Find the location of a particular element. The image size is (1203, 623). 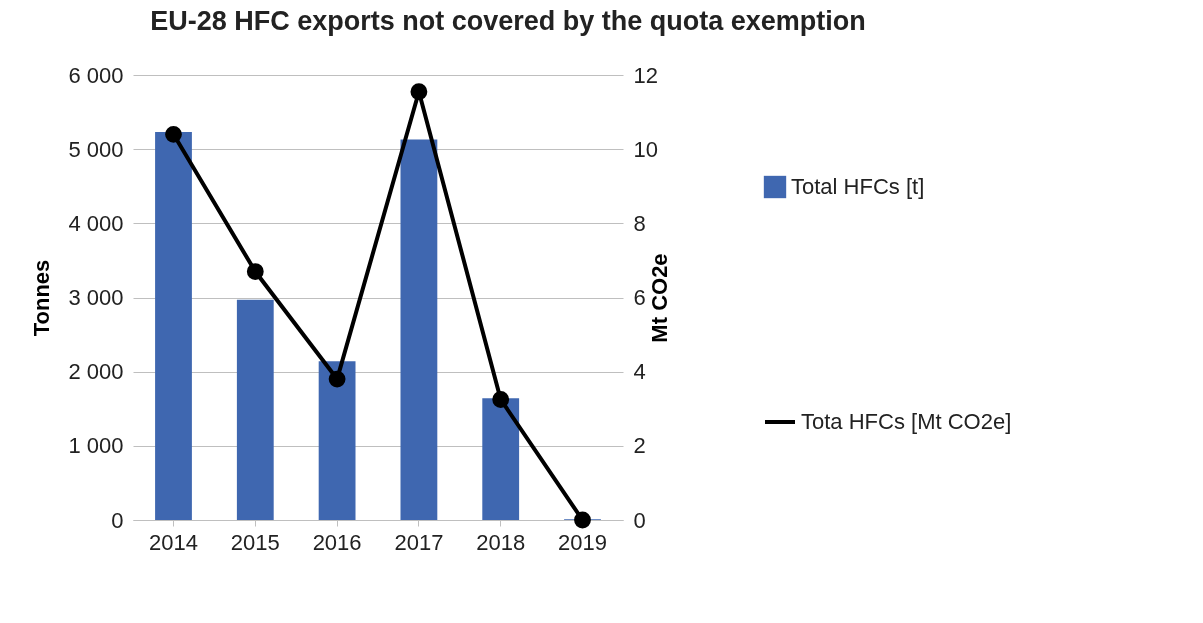

y2-tick-label: 2 is located at coordinates (639, 446).